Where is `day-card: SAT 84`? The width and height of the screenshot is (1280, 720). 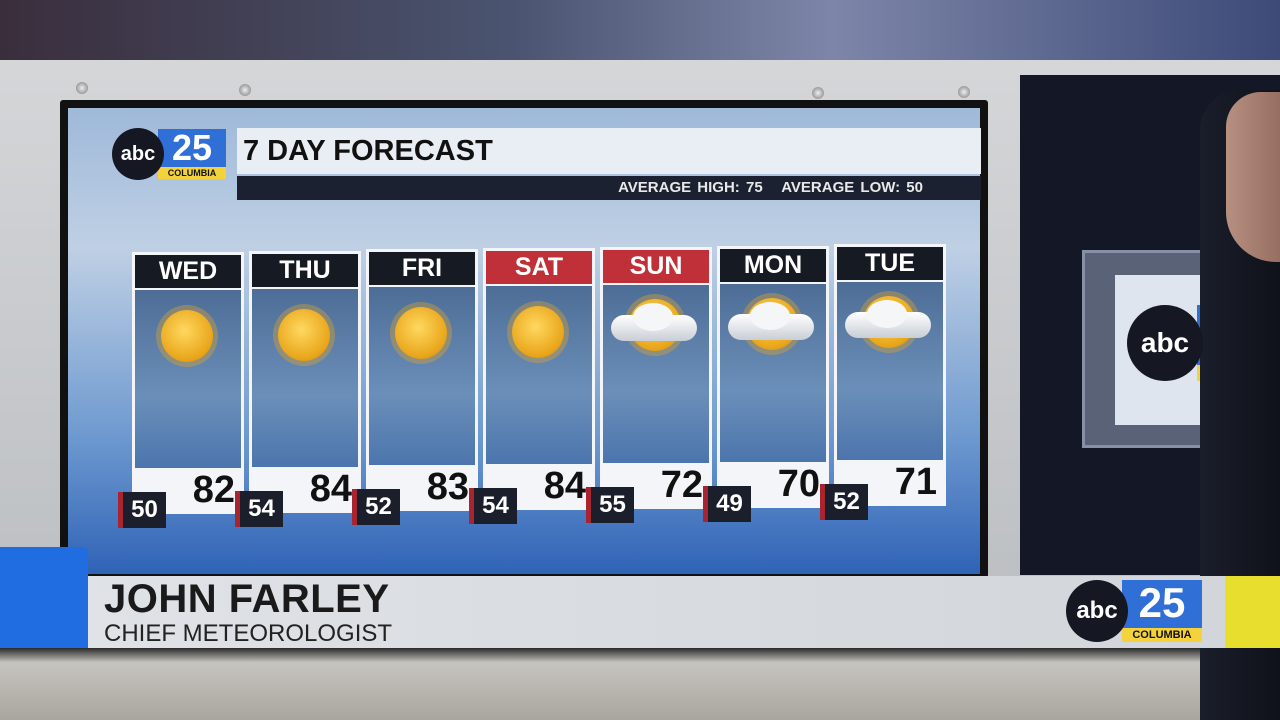 day-card: SAT 84 is located at coordinates (539, 379).